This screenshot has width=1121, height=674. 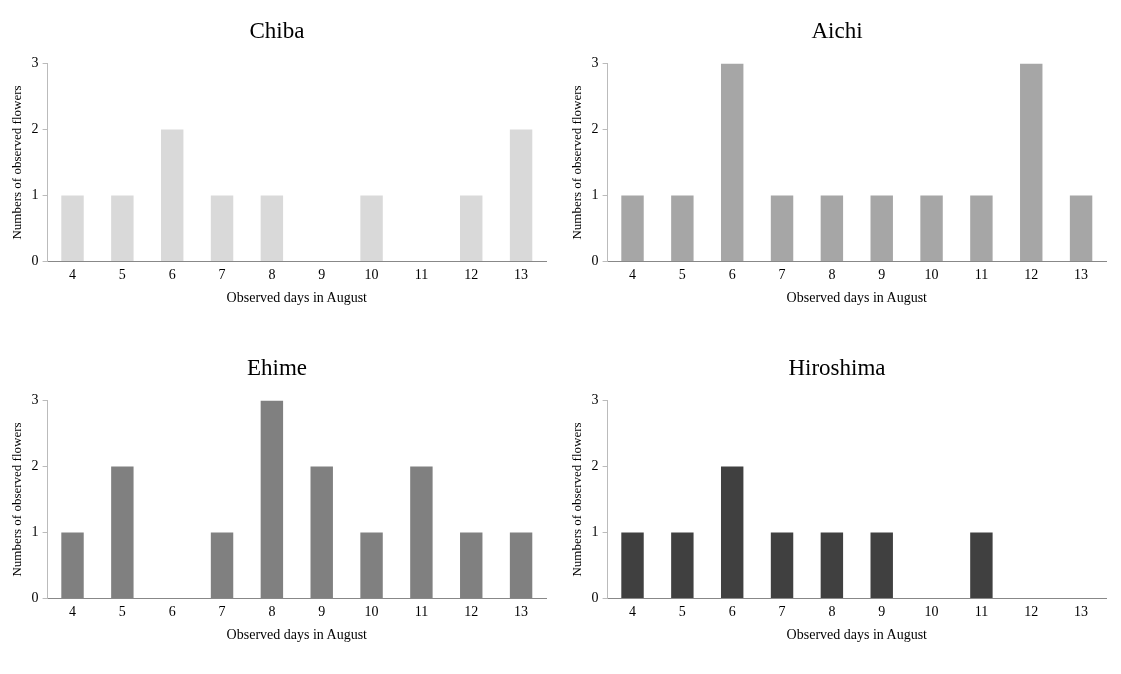 I want to click on chart-title: Hiroshima, so click(x=837, y=367).